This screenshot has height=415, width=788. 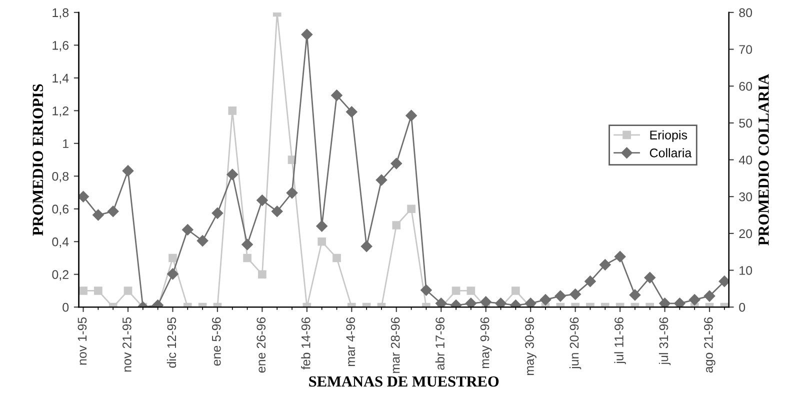 I want to click on x-tick-label: ene 5-96, so click(x=216, y=341).